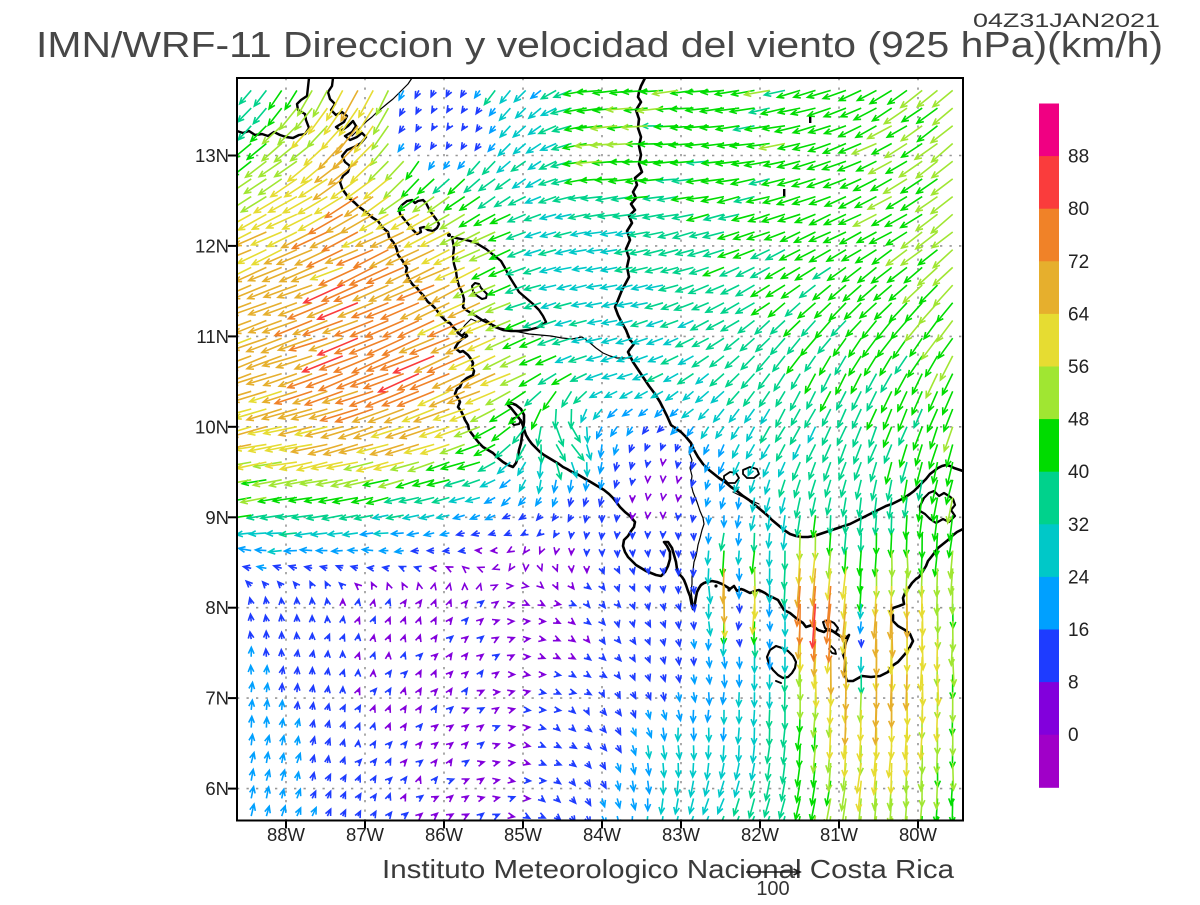 This screenshot has width=1200, height=905. What do you see at coordinates (772, 889) in the screenshot?
I see `svg-text: 100` at bounding box center [772, 889].